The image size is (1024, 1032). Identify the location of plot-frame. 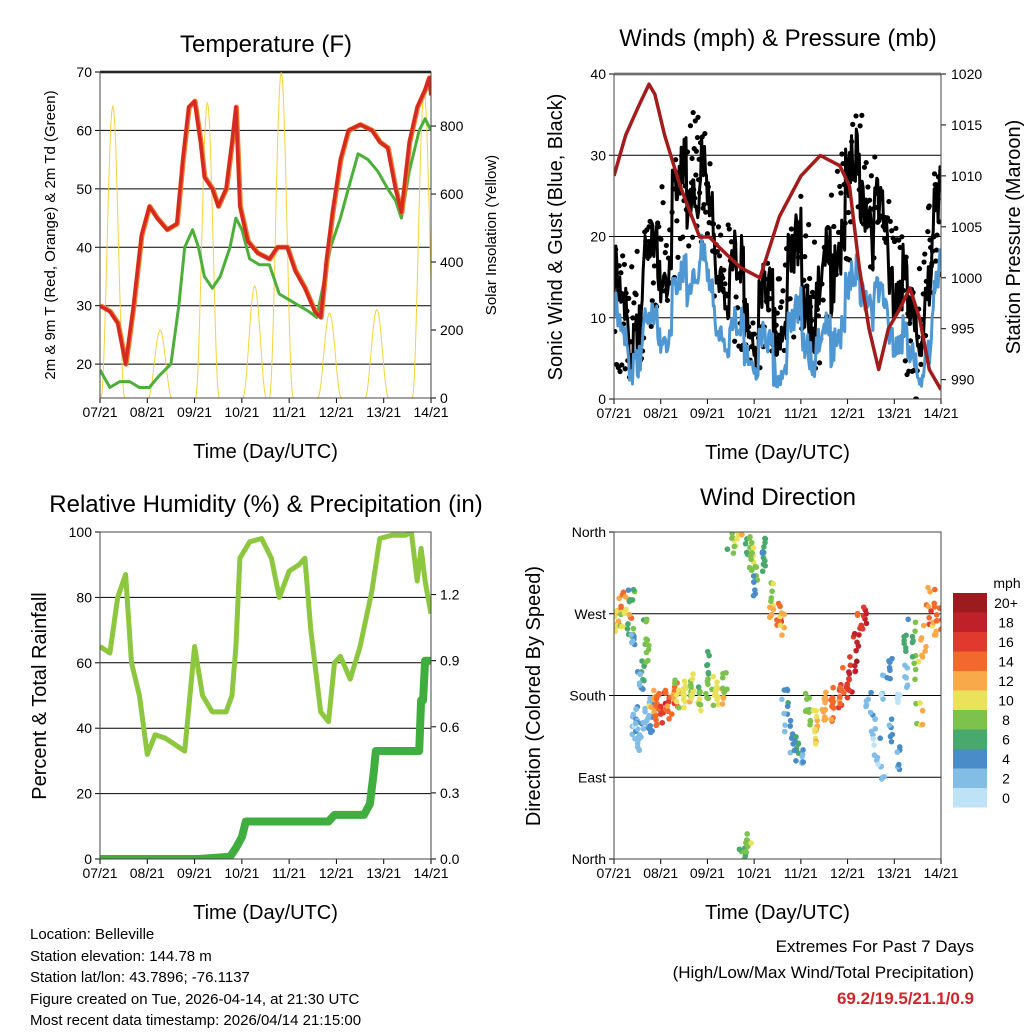
(777, 236).